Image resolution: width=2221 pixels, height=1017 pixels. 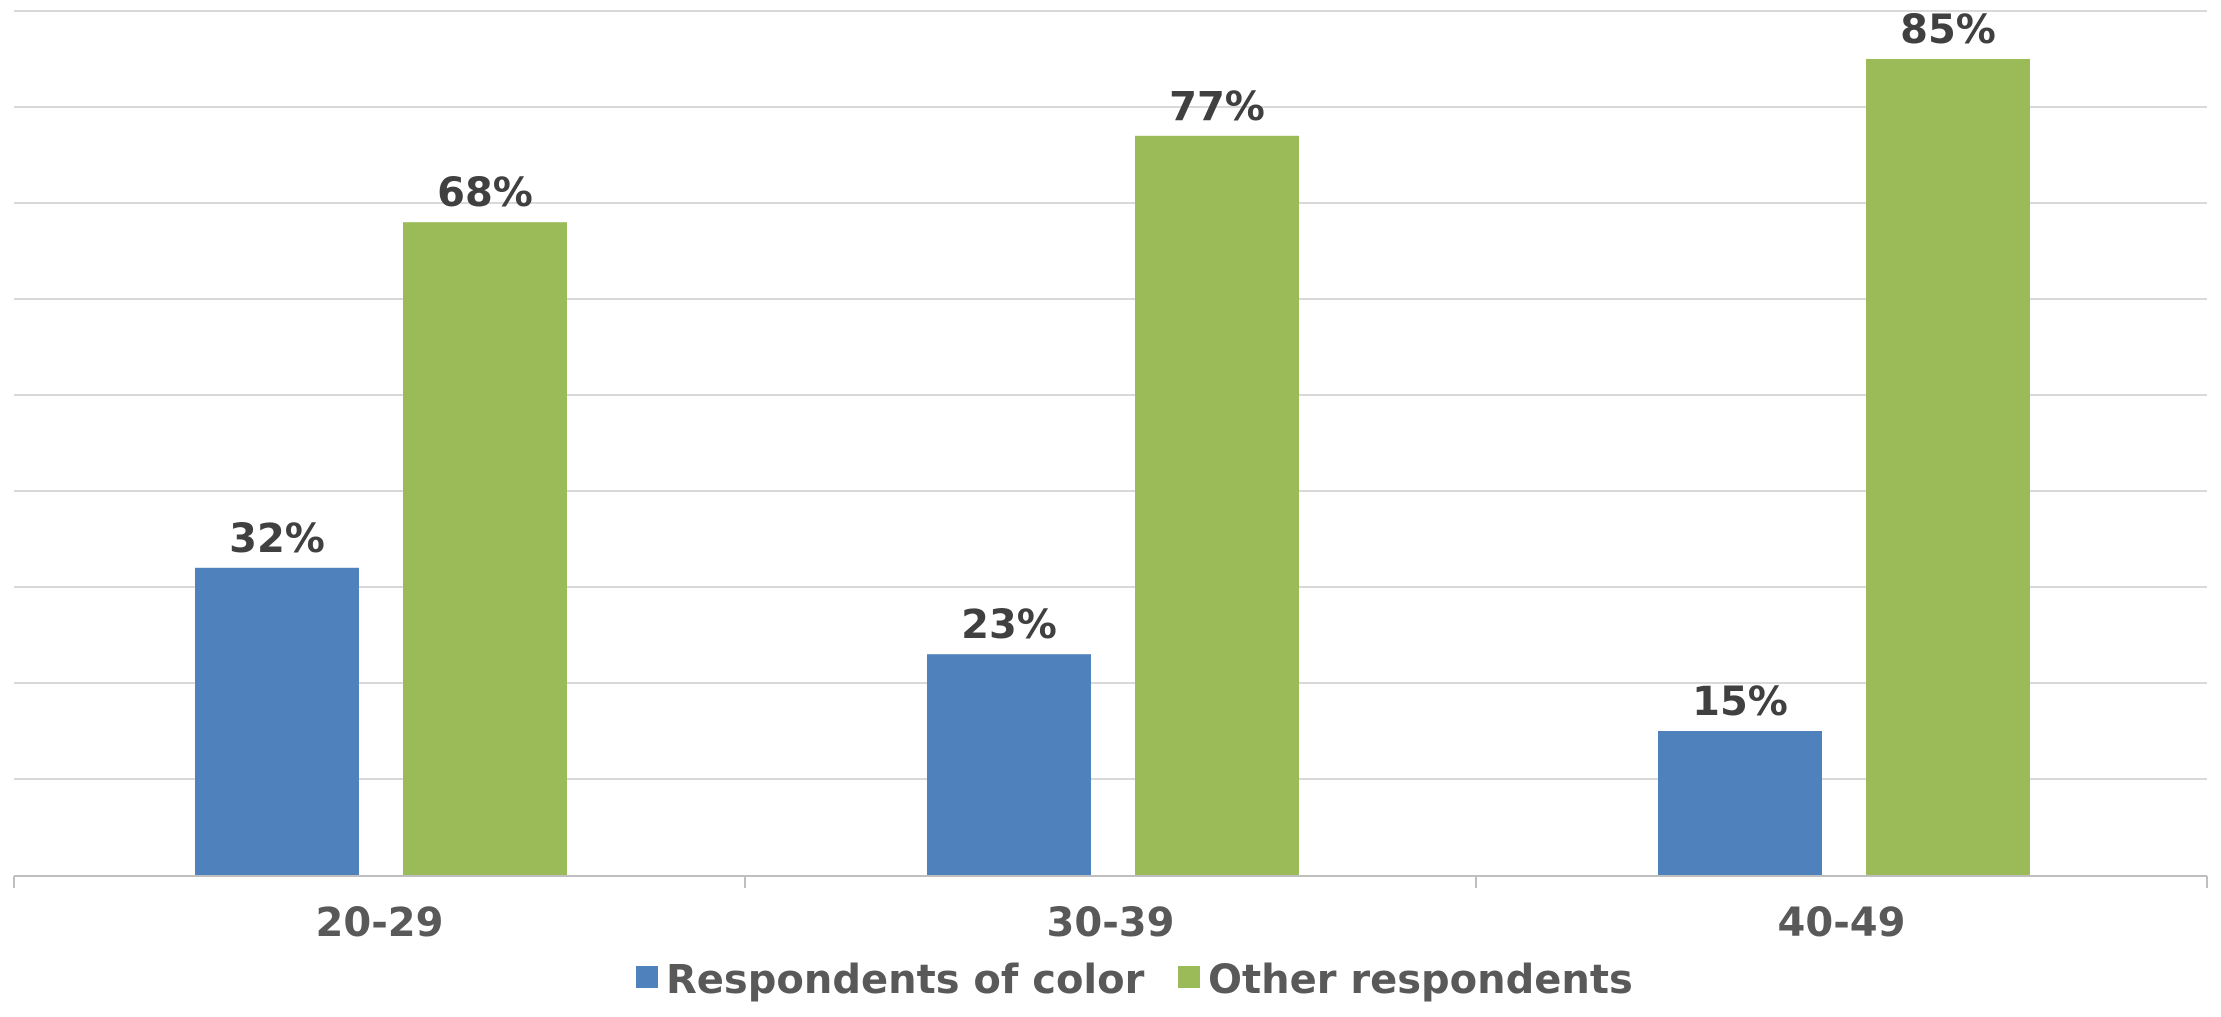 What do you see at coordinates (485, 193) in the screenshot?
I see `data-label: 68%` at bounding box center [485, 193].